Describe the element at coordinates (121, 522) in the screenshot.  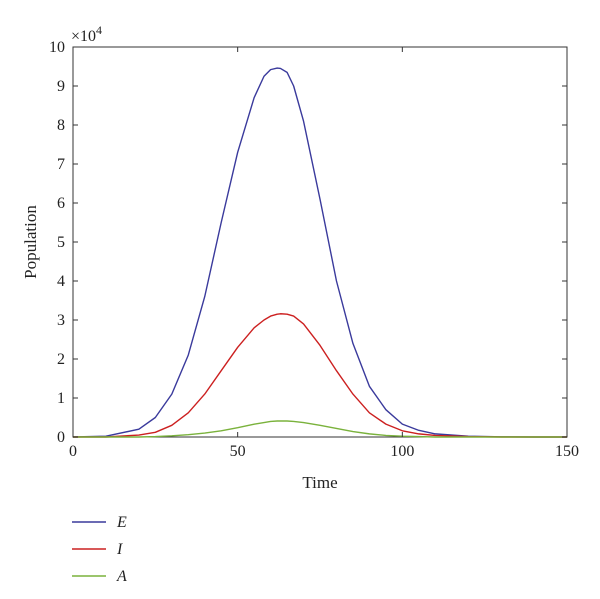
I see `legend-label-e: E` at that location.